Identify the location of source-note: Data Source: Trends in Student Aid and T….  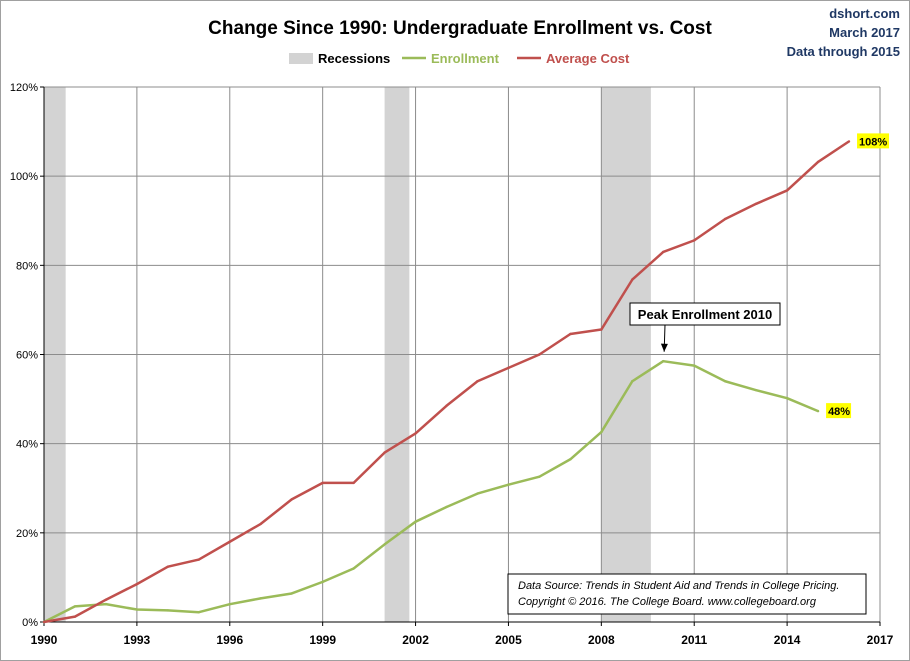
(687, 594).